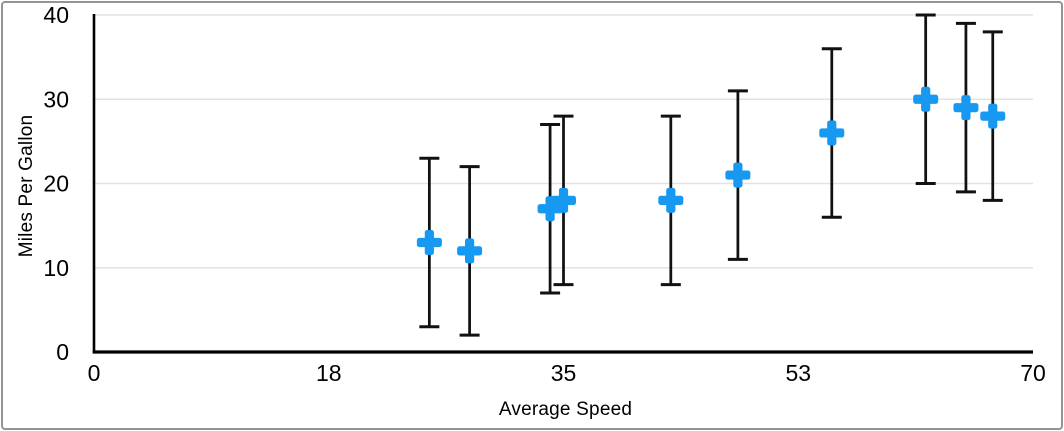 Image resolution: width=1064 pixels, height=431 pixels. Describe the element at coordinates (62, 352) in the screenshot. I see `y-tick-label: 0` at that location.